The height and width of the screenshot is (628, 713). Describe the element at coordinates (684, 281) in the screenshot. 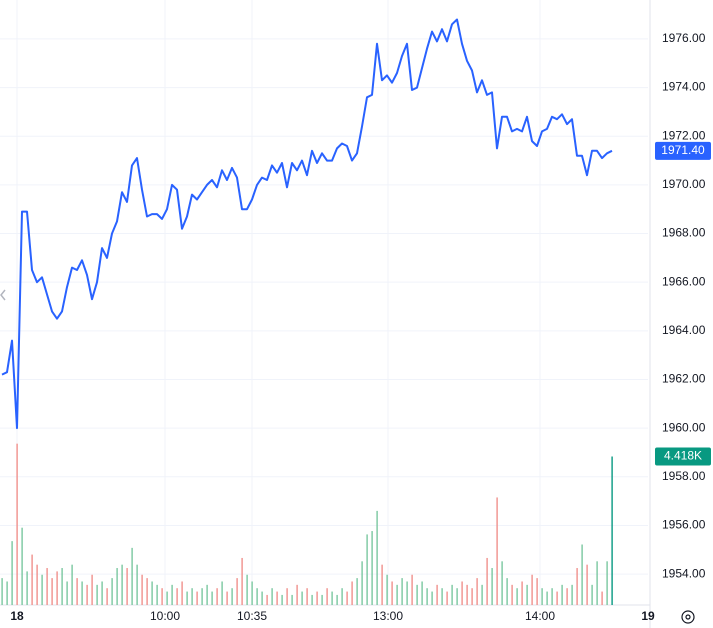

I see `y-tick-label: 1966.00` at that location.